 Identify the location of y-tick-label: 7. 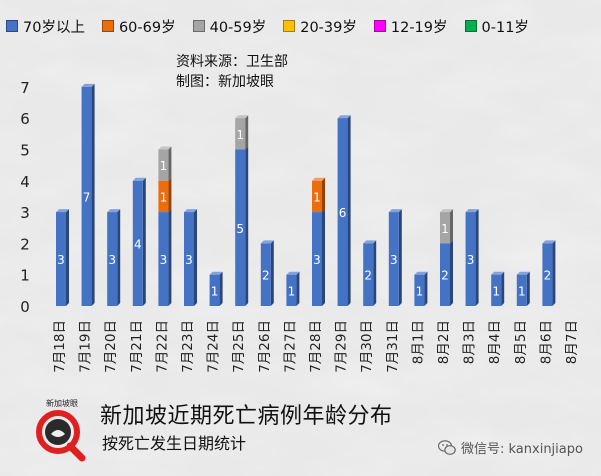
(25, 88).